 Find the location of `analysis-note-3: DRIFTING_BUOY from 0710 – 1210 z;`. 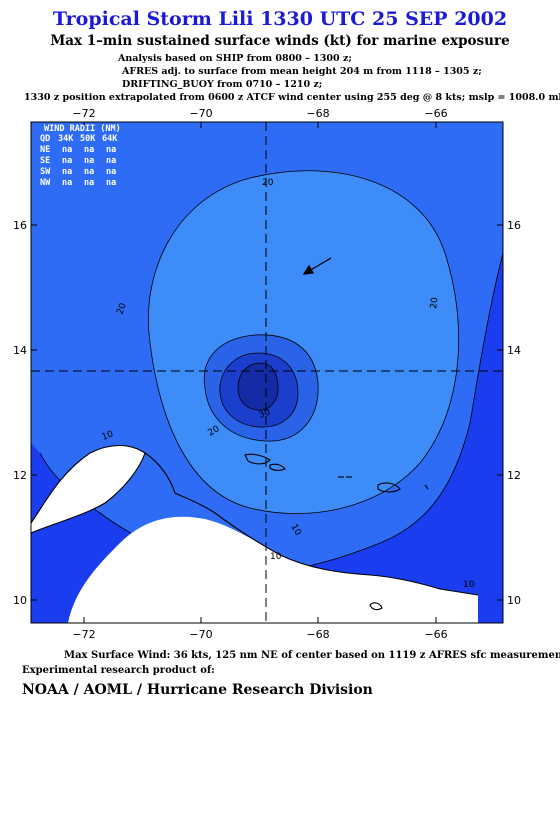

analysis-note-3: DRIFTING_BUOY from 0710 – 1210 z; is located at coordinates (222, 84).